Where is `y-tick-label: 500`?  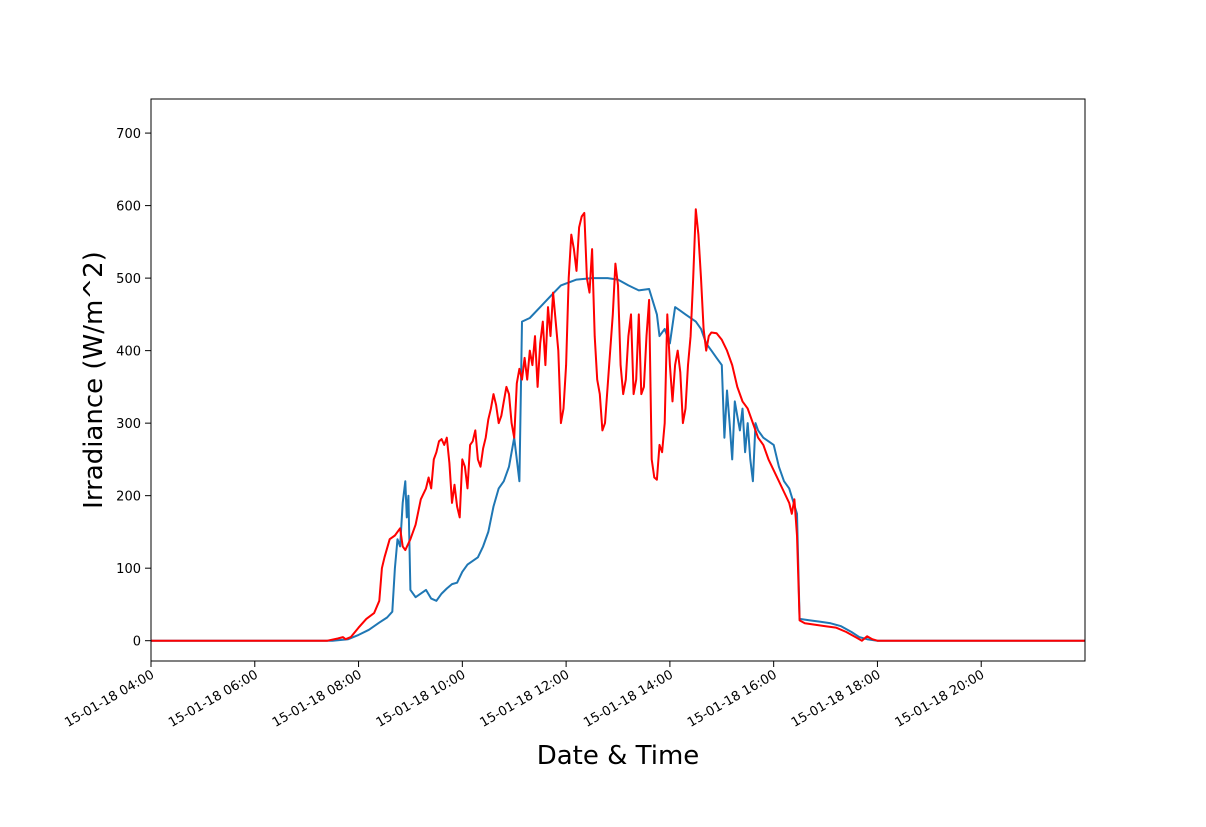
y-tick-label: 500 is located at coordinates (128, 279).